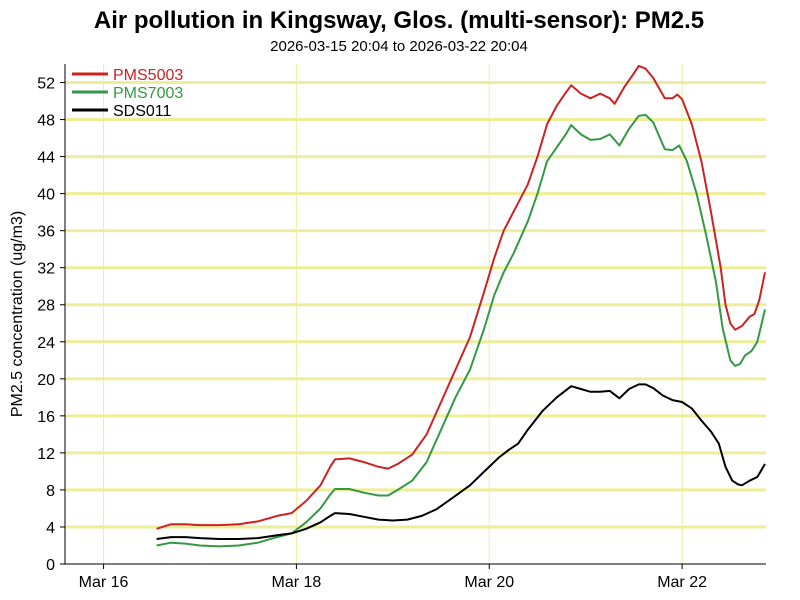  I want to click on y-tick-label-24: 24, so click(46, 343).